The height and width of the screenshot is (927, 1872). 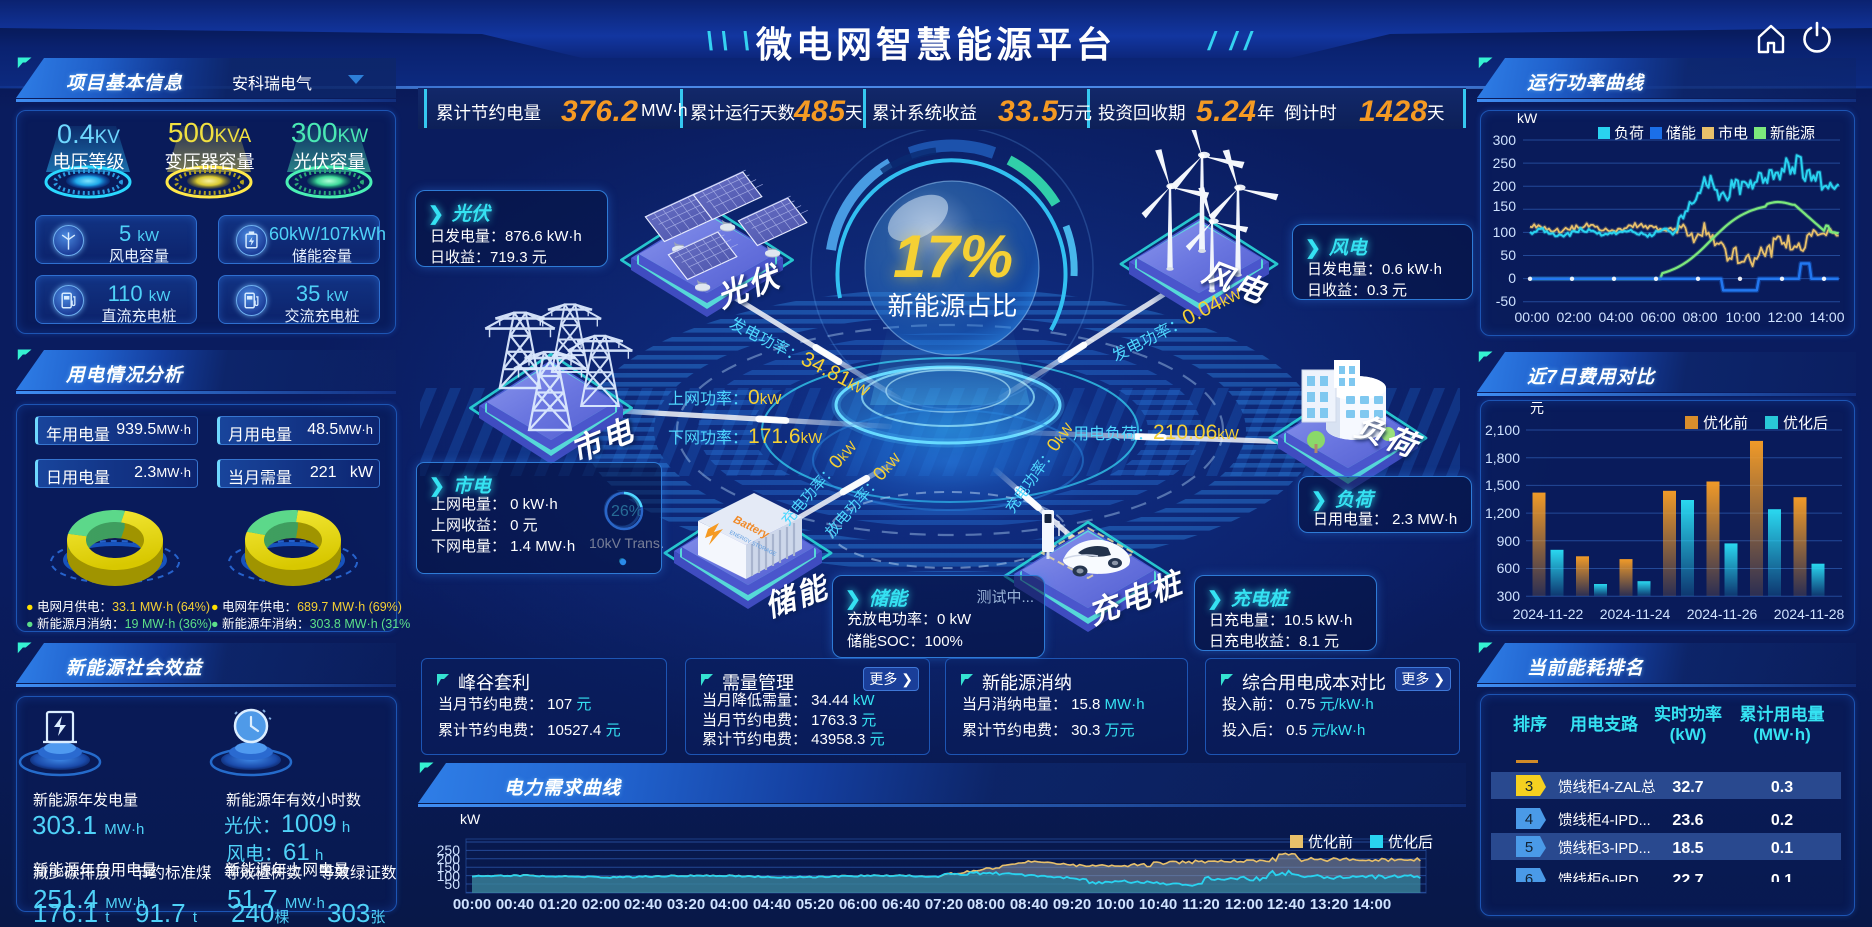 What do you see at coordinates (1502, 485) in the screenshot?
I see `svg-text: 1,500` at bounding box center [1502, 485].